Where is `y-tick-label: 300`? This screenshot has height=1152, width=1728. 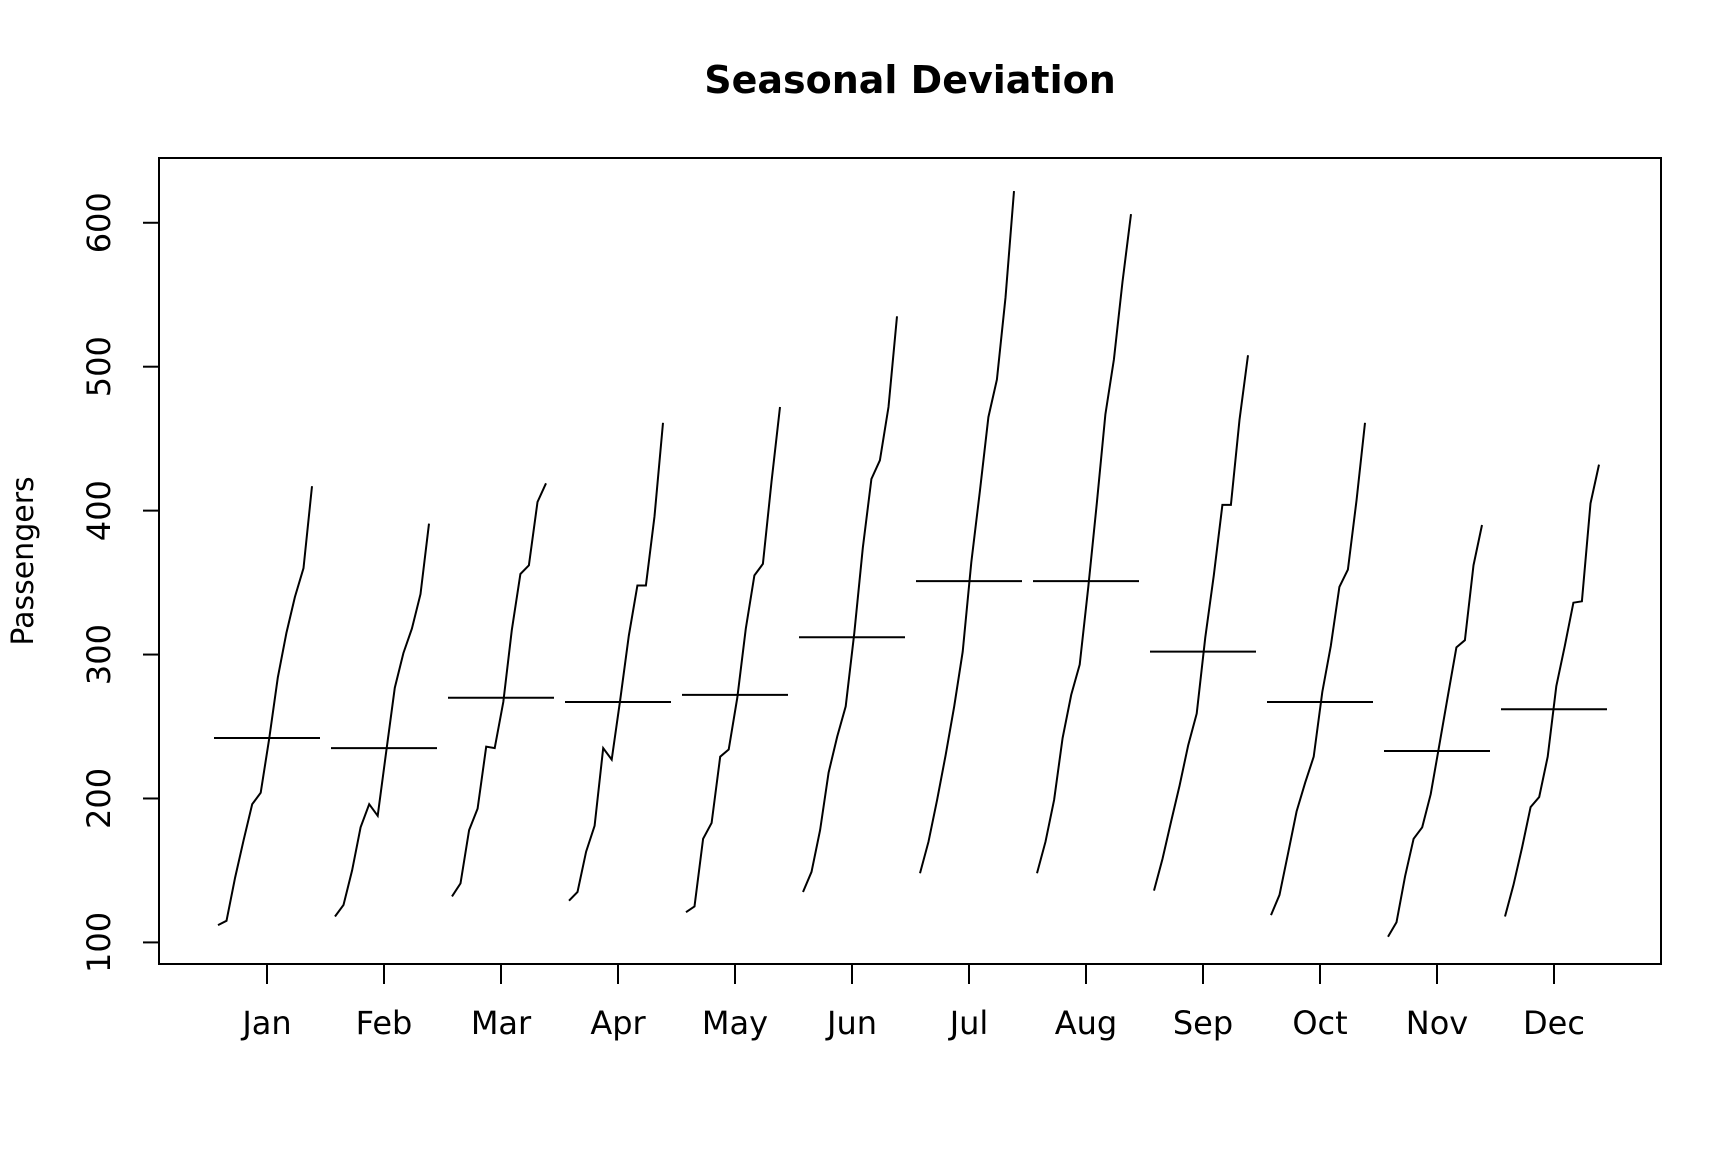 y-tick-label: 300 is located at coordinates (99, 654).